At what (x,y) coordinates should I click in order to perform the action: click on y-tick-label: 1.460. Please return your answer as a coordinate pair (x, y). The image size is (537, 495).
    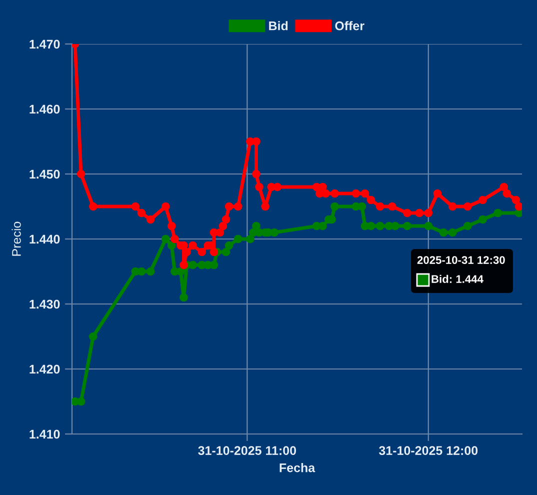
    Looking at the image, I should click on (45, 109).